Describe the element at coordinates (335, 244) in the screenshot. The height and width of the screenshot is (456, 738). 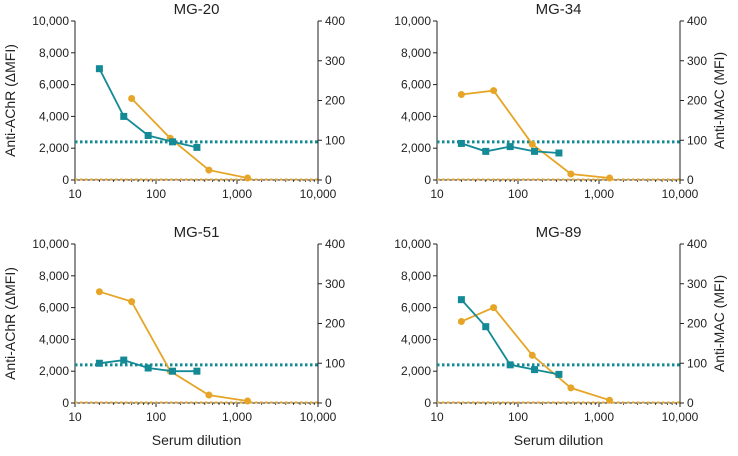
I see `right-y-tick-label: 400` at that location.